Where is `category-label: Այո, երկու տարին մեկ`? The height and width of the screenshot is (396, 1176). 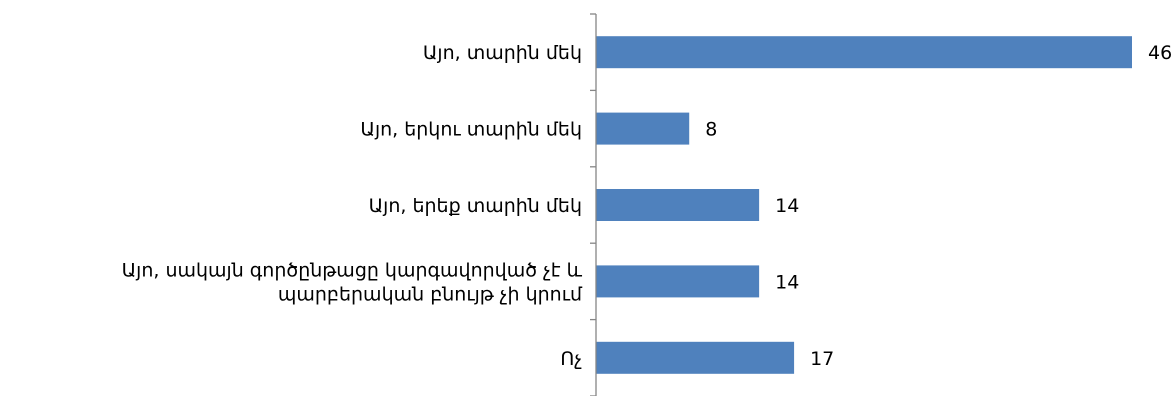 category-label: Այո, երկու տարին մեկ is located at coordinates (471, 130).